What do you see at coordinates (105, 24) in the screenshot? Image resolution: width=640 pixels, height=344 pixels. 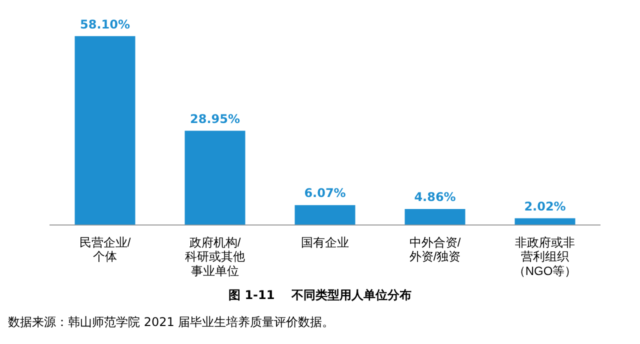 I see `data-label: 58.10%` at bounding box center [105, 24].